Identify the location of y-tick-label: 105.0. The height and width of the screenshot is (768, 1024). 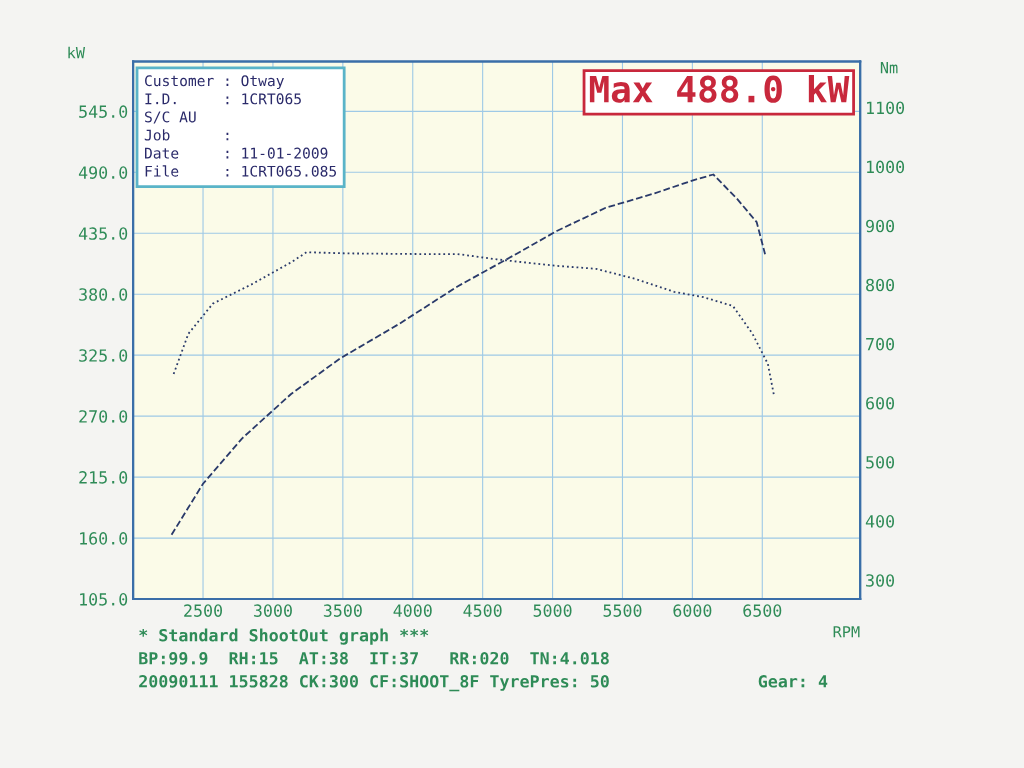
(104, 599).